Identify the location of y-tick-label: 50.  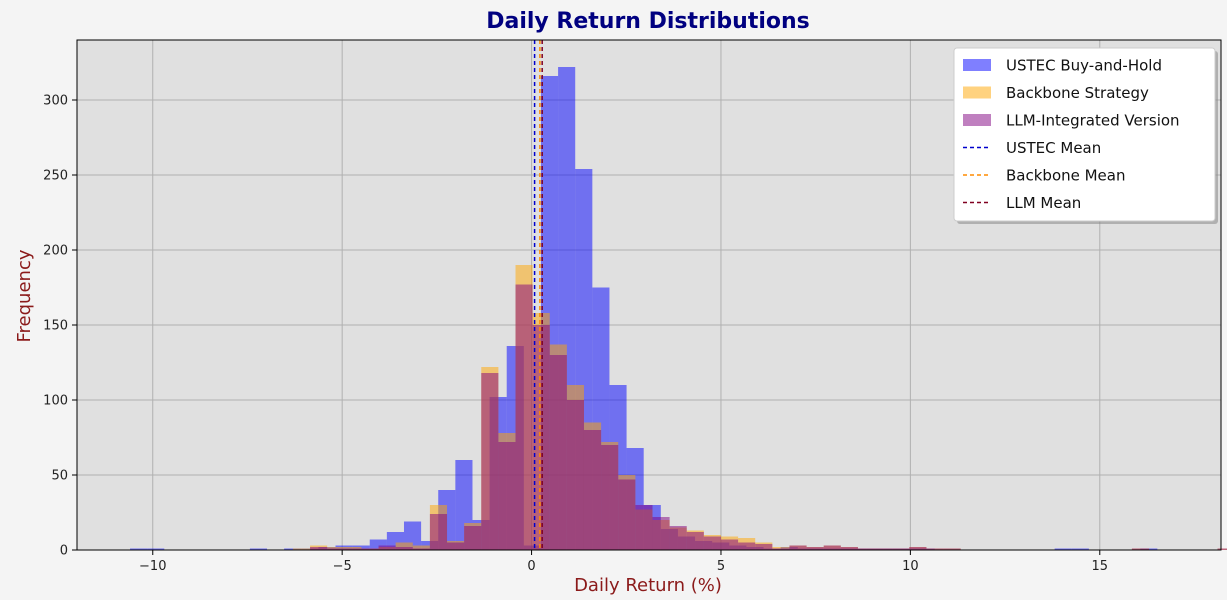
(59, 476).